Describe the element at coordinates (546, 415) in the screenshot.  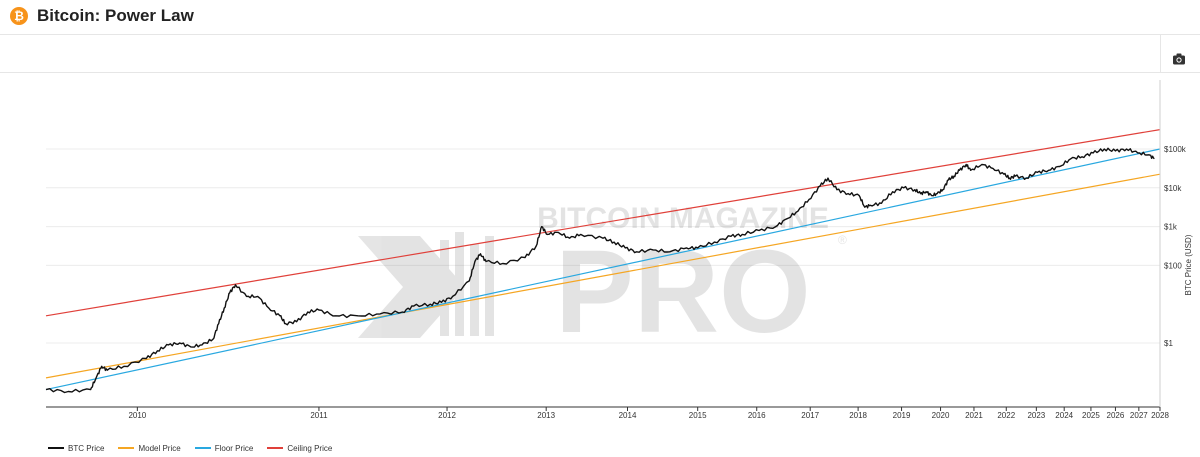
I see `x-tick-label: 2013` at that location.